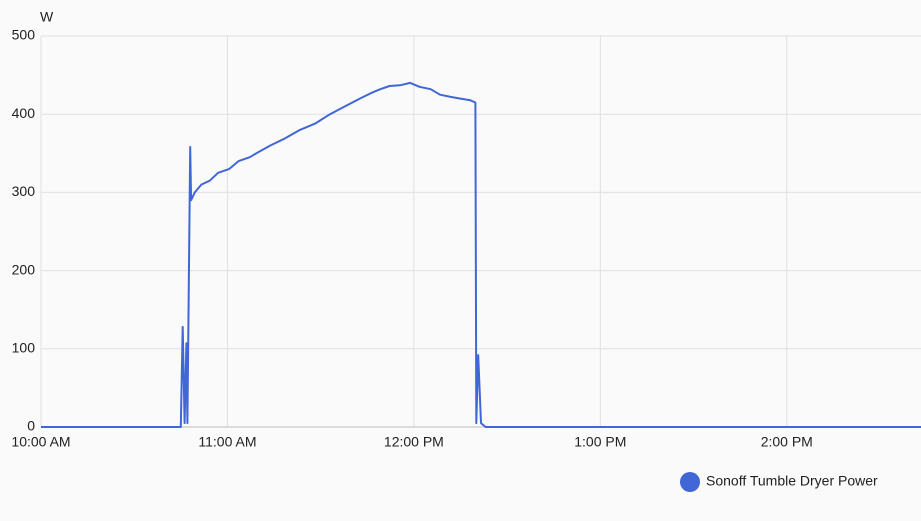  I want to click on y-tick-label: 300, so click(24, 191).